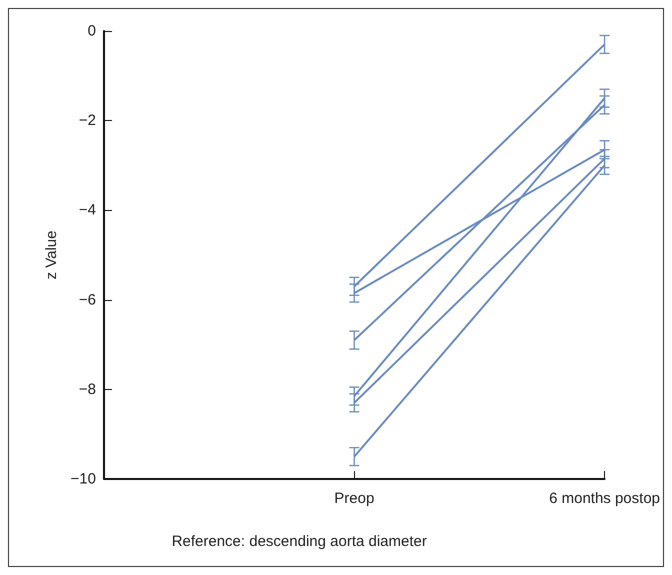 The image size is (672, 575). Describe the element at coordinates (354, 498) in the screenshot. I see `x-tick-label: Preop` at that location.